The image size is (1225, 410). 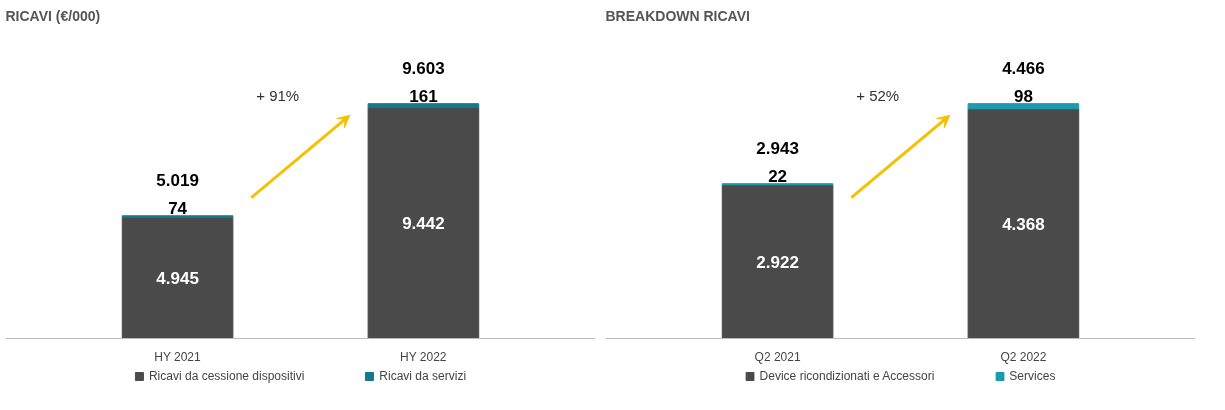 What do you see at coordinates (178, 208) in the screenshot?
I see `data-label: 74` at bounding box center [178, 208].